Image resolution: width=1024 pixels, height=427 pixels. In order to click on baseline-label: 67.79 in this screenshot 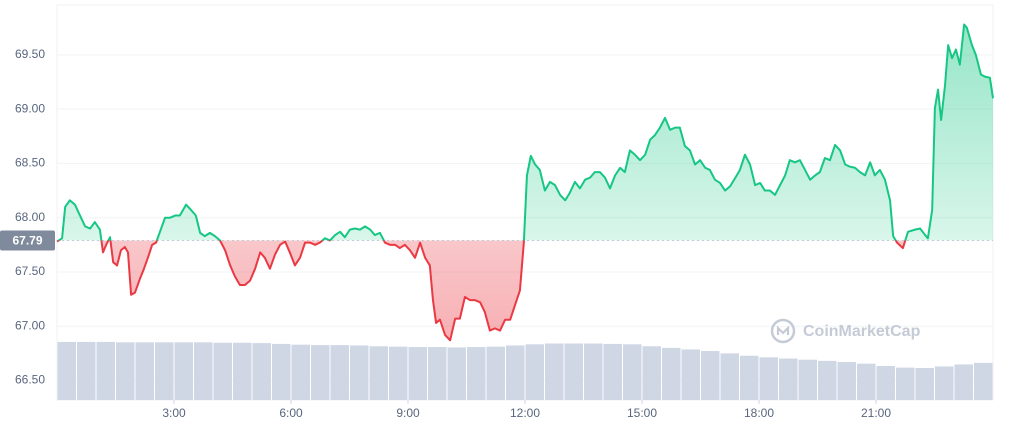, I will do `click(27, 241)`.